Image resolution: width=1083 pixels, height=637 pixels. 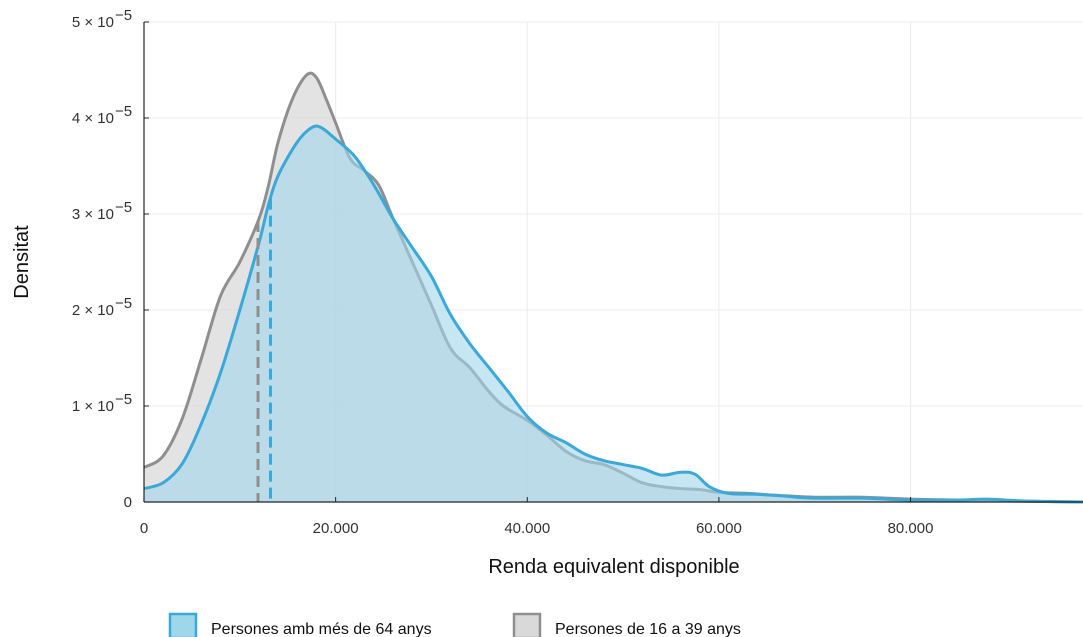 I want to click on y-tick-label: 2 × 10, so click(x=93, y=310).